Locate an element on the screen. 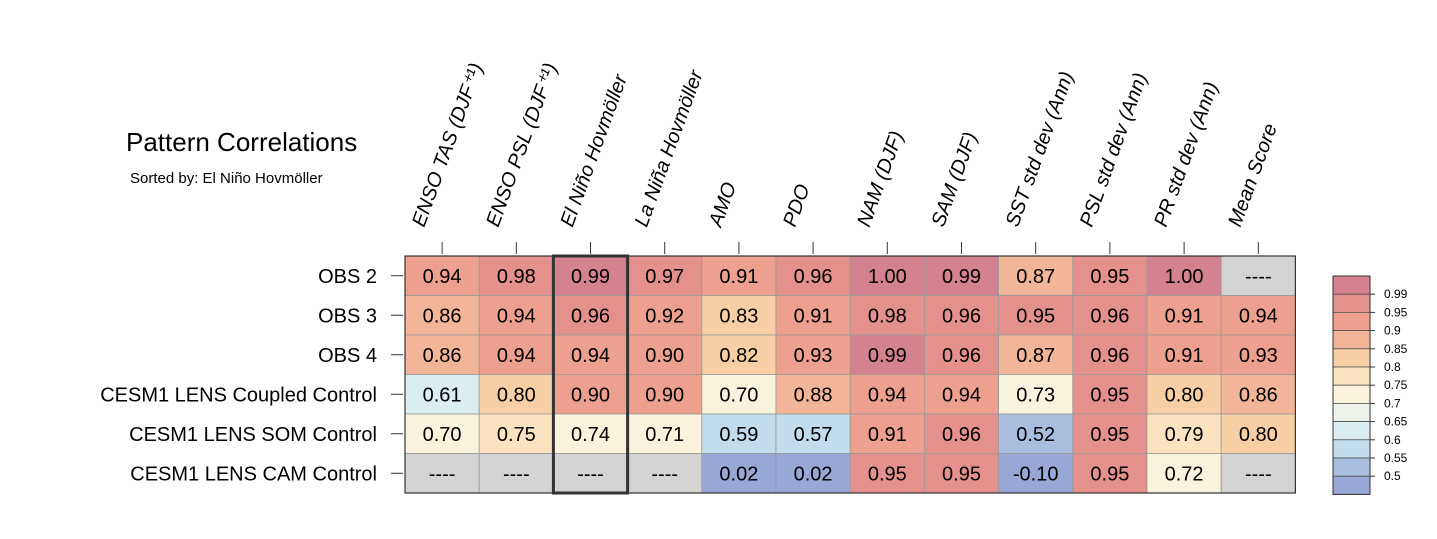 This screenshot has height=539, width=1437. column-label: ENSO PSL (DJF⁺¹) is located at coordinates (522, 145).